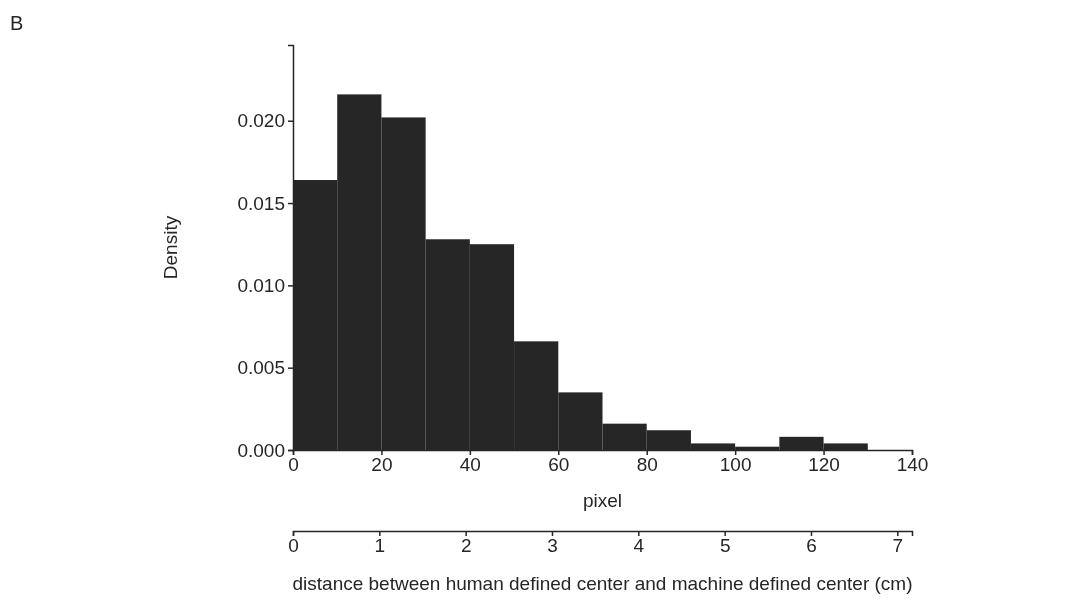  I want to click on x-tick-label: 120, so click(824, 465).